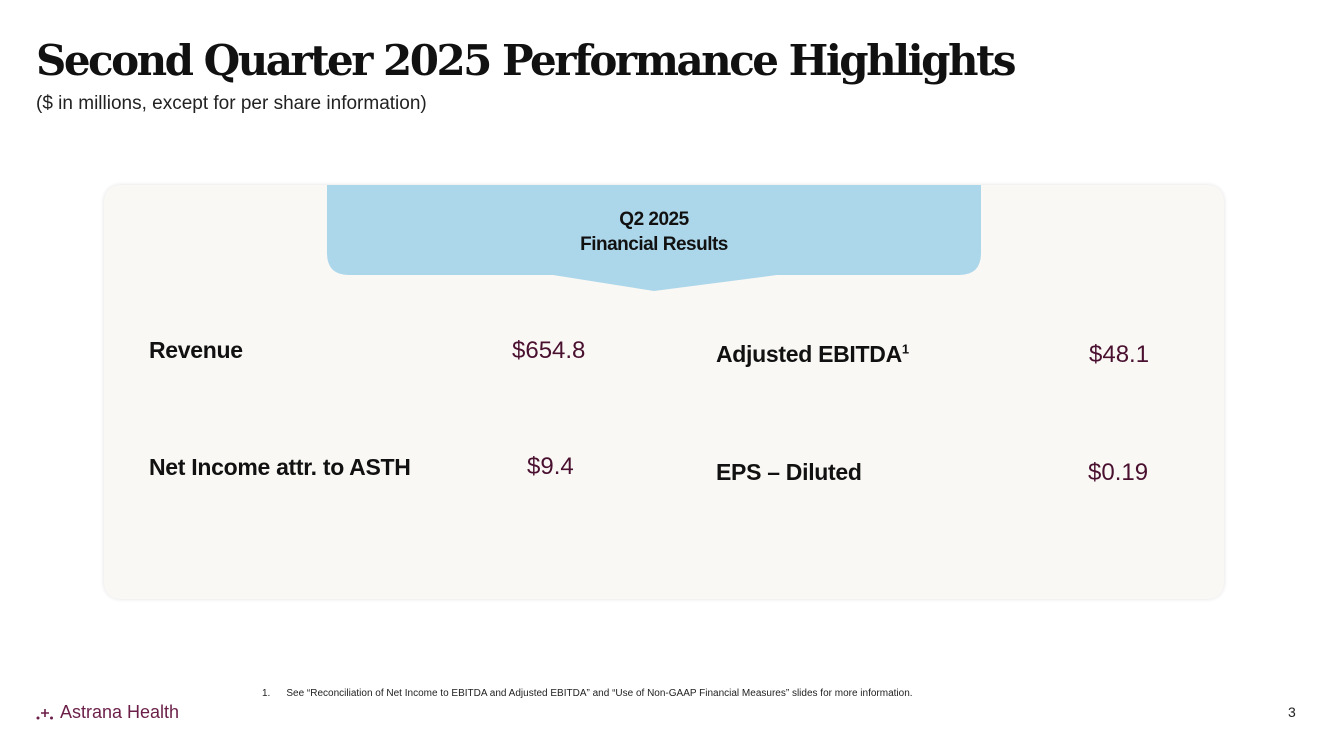 The image size is (1333, 749). Describe the element at coordinates (654, 244) in the screenshot. I see `banner-heading: Financial Results` at that location.